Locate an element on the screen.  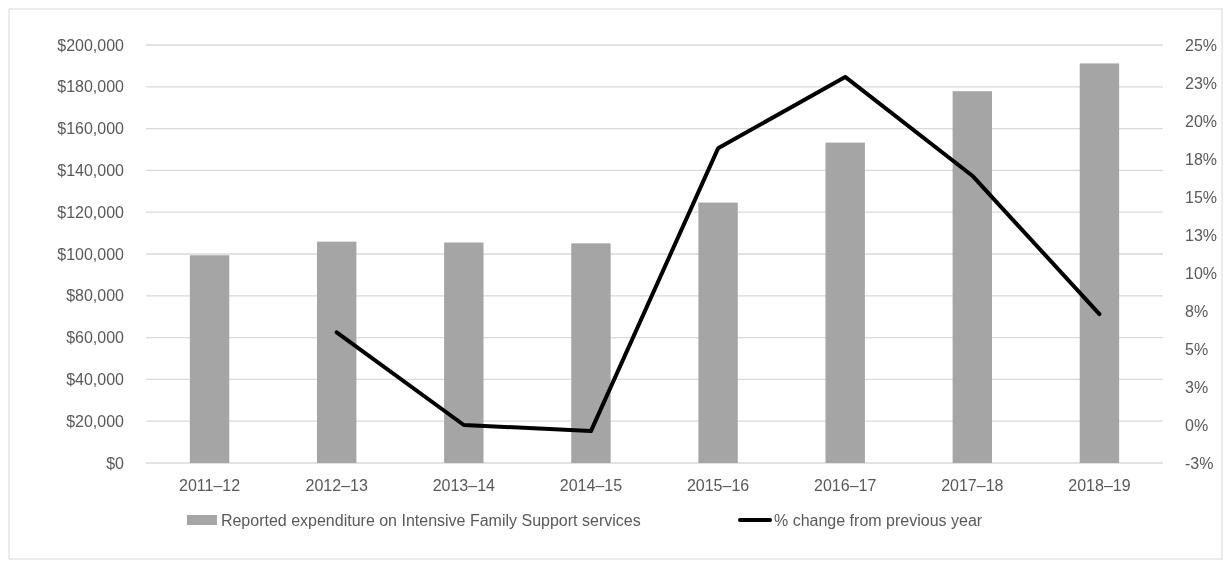
x-tick-label: 2016–17 is located at coordinates (845, 485).